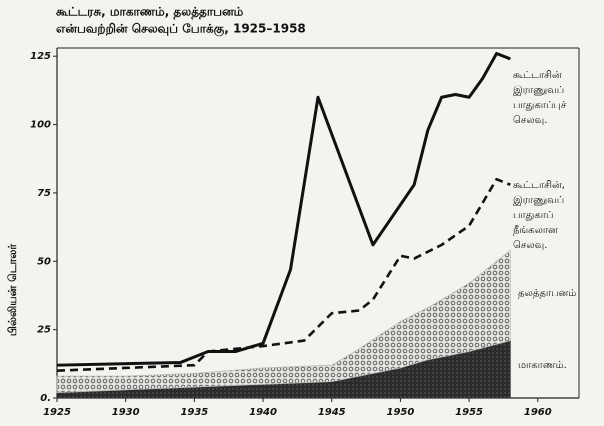 The height and width of the screenshot is (426, 604). I want to click on area-label: மாகாணம்., so click(542, 365).